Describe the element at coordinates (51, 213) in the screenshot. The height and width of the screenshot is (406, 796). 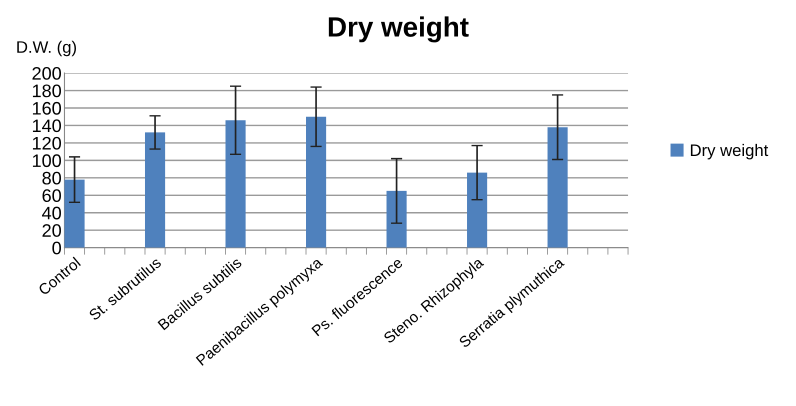
I see `y-tick-label: 40` at that location.